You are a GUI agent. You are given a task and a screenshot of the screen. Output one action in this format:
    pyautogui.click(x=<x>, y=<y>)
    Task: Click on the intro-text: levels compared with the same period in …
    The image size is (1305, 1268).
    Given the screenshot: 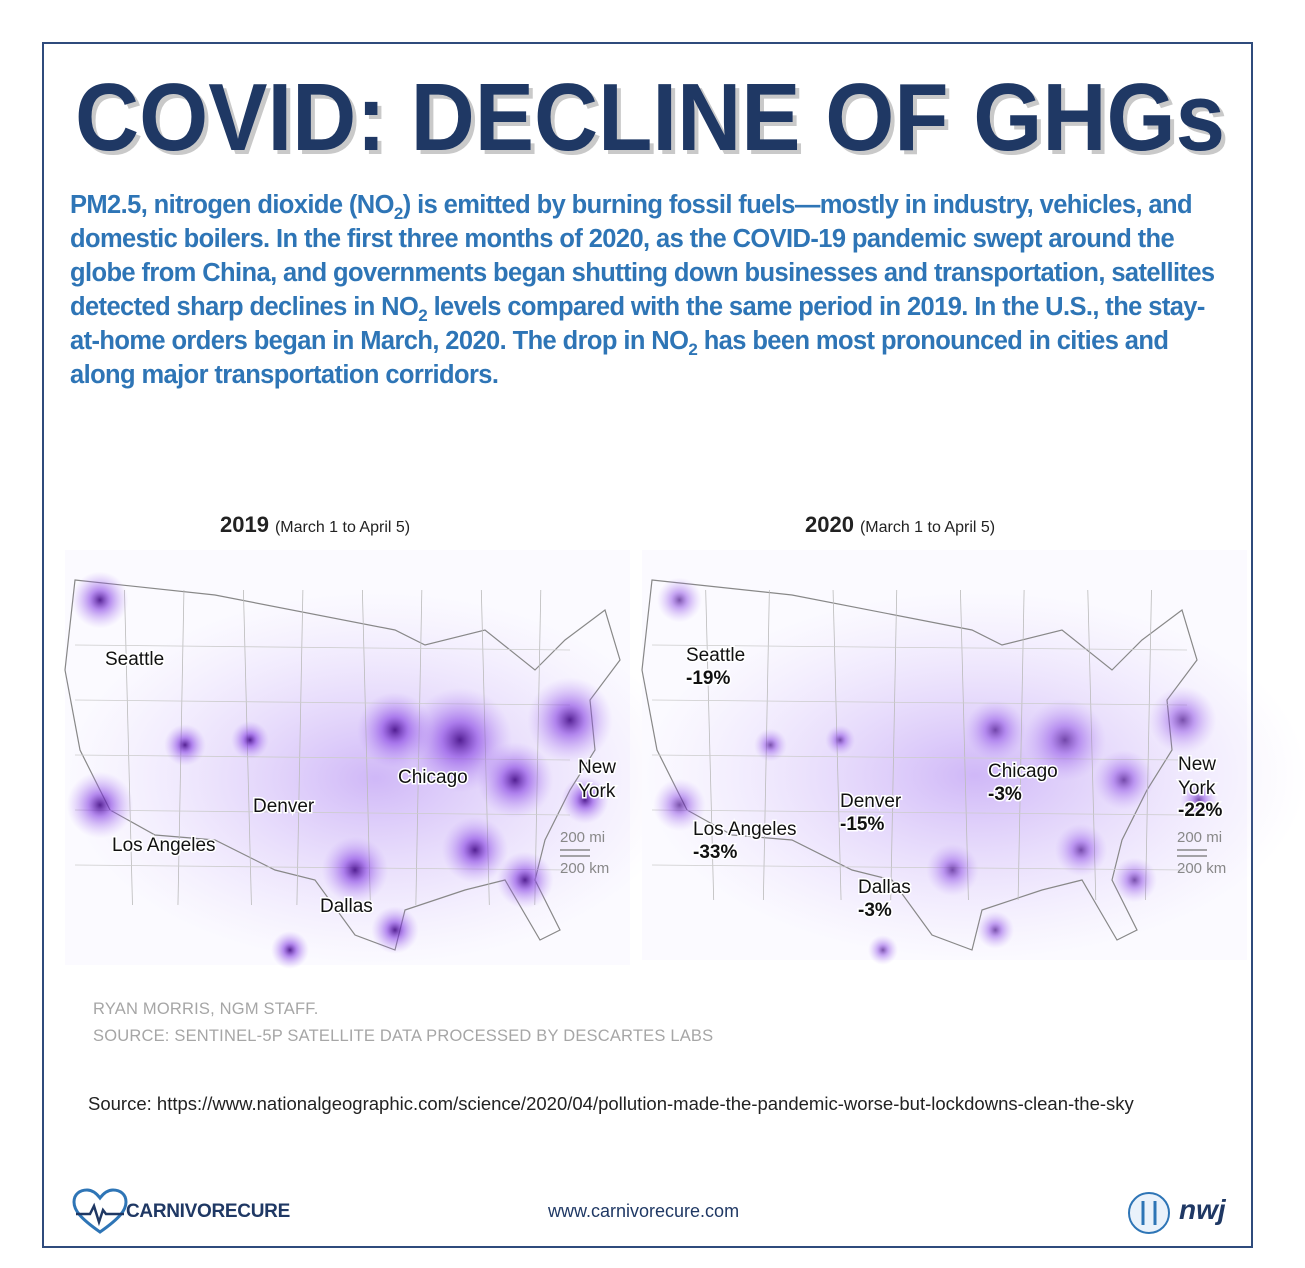 What is the action you would take?
    pyautogui.click(x=637, y=324)
    